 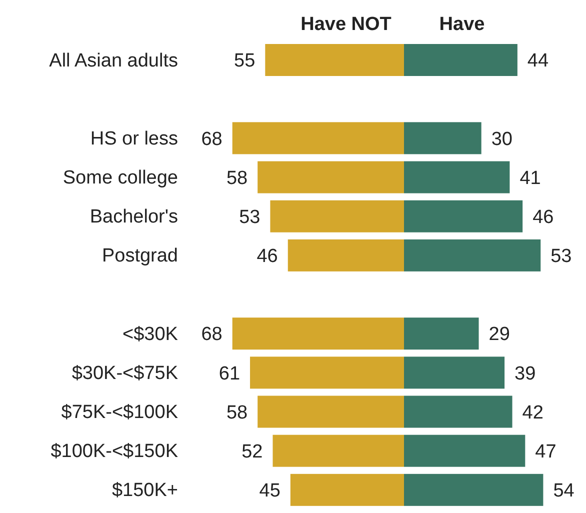 What do you see at coordinates (564, 491) in the screenshot?
I see `data-label: 54` at bounding box center [564, 491].